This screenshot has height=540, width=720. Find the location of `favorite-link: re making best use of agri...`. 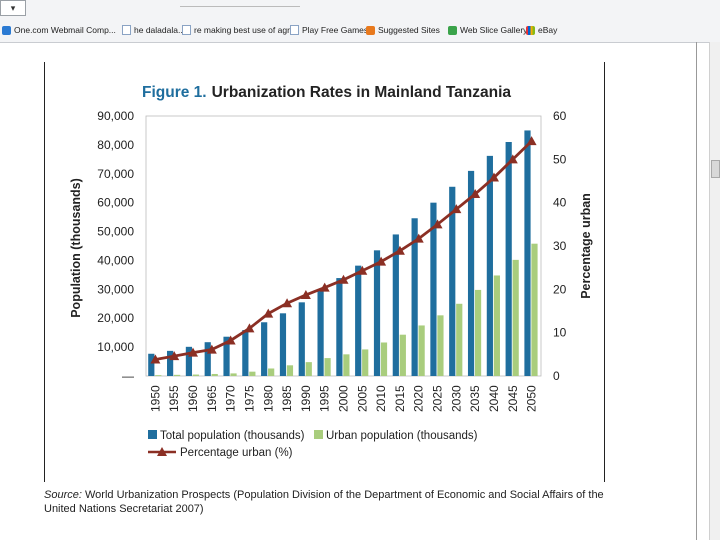

favorite-link: re making best use of agri... is located at coordinates (240, 30).